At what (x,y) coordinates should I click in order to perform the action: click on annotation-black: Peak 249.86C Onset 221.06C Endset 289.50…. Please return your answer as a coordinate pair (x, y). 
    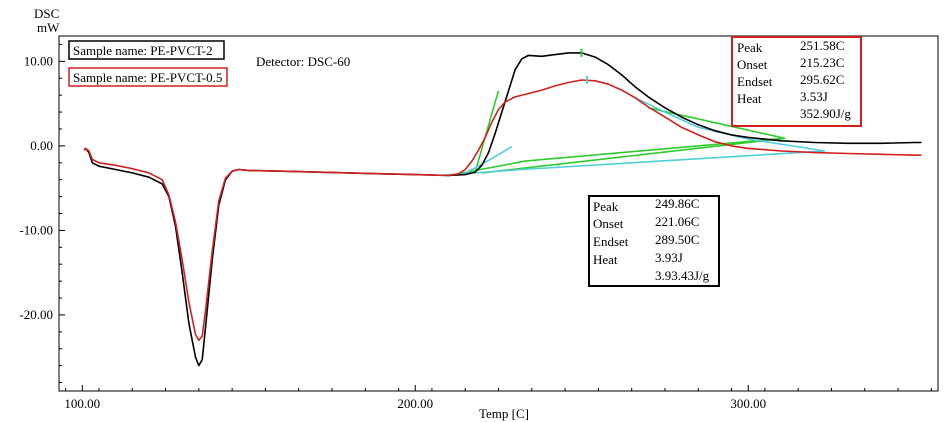
    Looking at the image, I should click on (654, 241).